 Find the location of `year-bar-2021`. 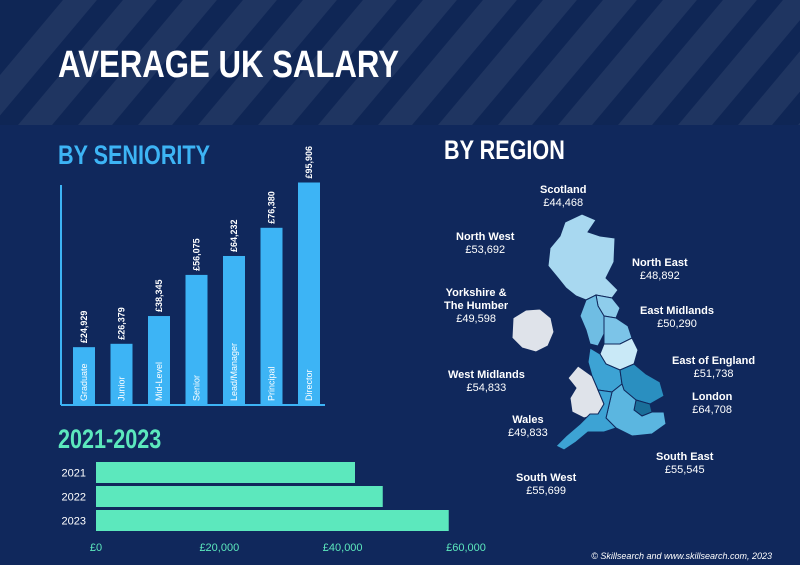

year-bar-2021 is located at coordinates (225, 472).